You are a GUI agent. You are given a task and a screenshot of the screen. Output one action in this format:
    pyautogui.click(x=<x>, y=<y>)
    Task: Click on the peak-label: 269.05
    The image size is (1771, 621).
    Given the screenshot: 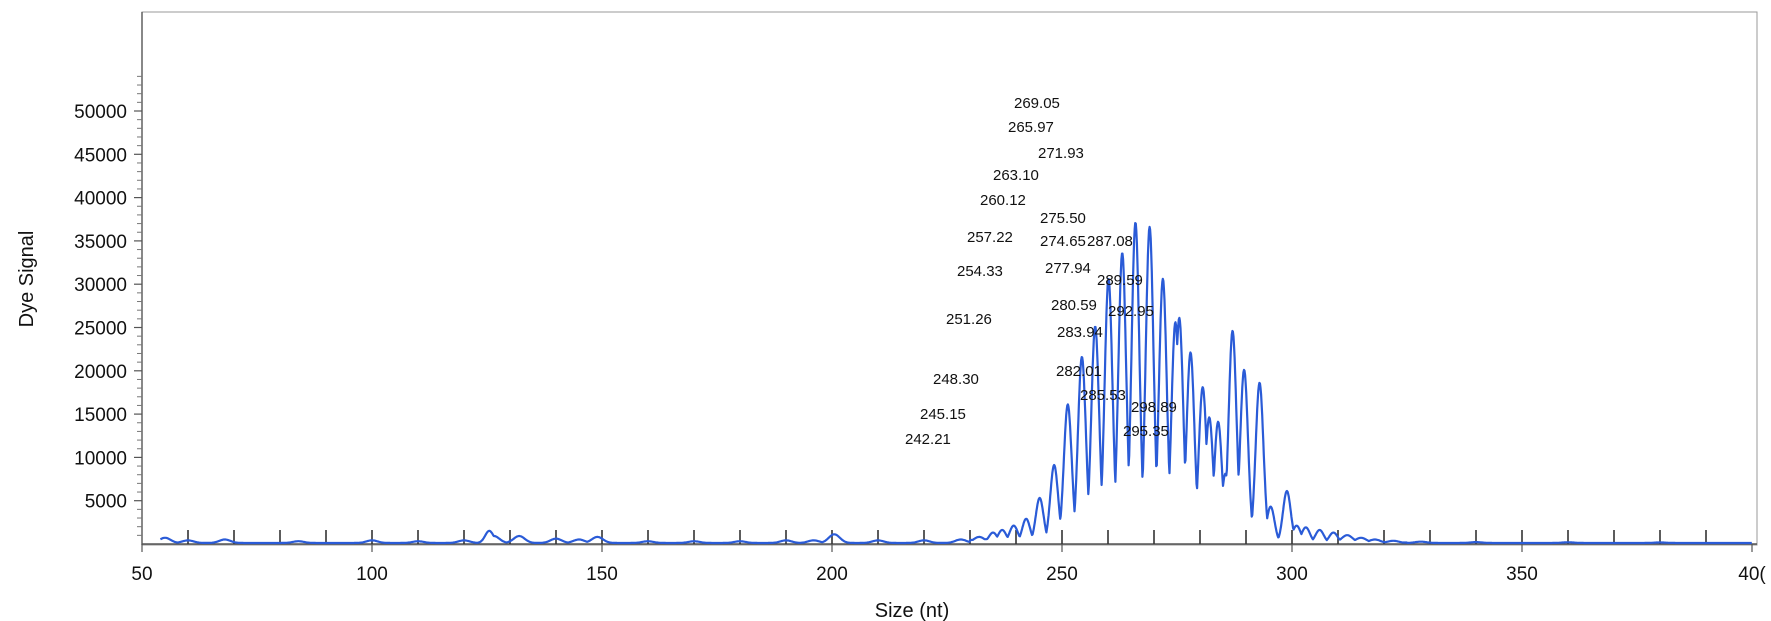 What is the action you would take?
    pyautogui.click(x=1037, y=103)
    